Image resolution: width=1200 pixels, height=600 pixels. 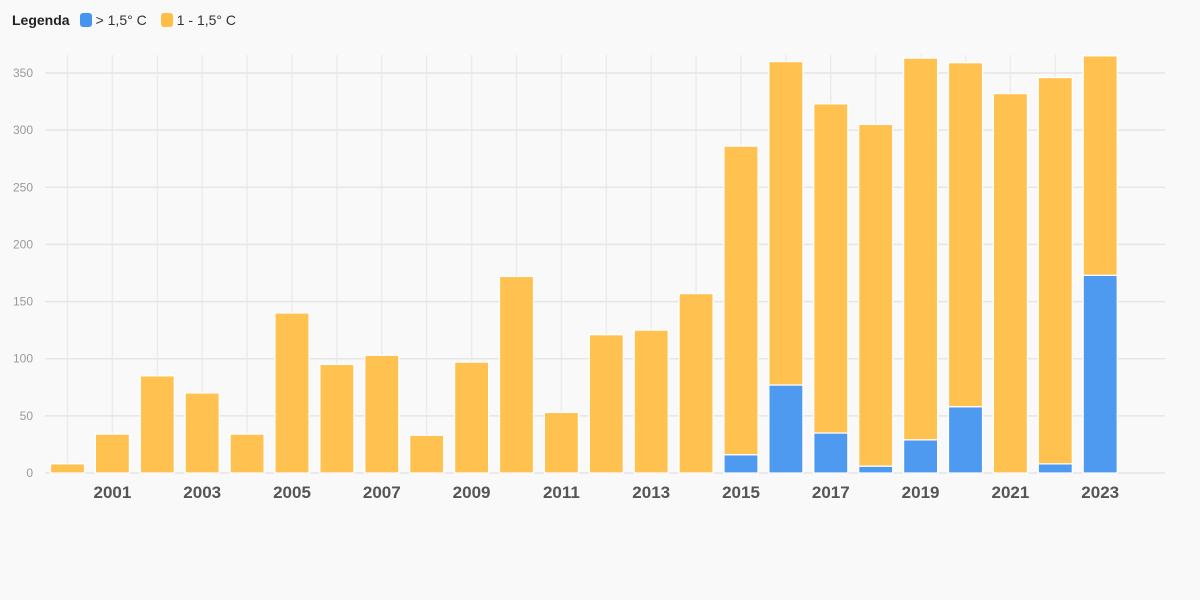 What do you see at coordinates (23, 359) in the screenshot?
I see `y-tick-label: 100` at bounding box center [23, 359].